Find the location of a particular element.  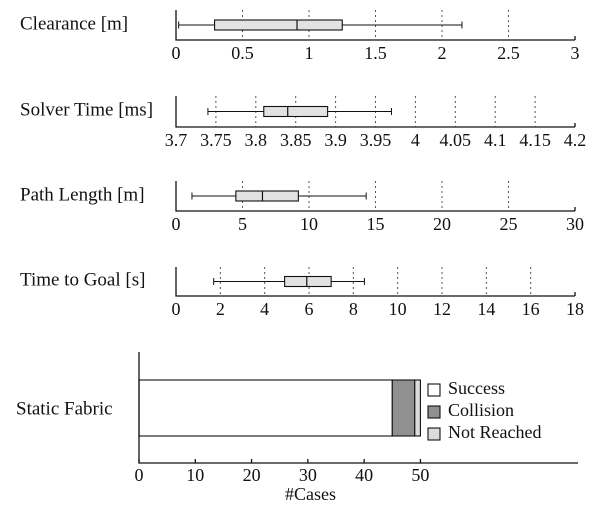

legend-label: Success is located at coordinates (476, 388).